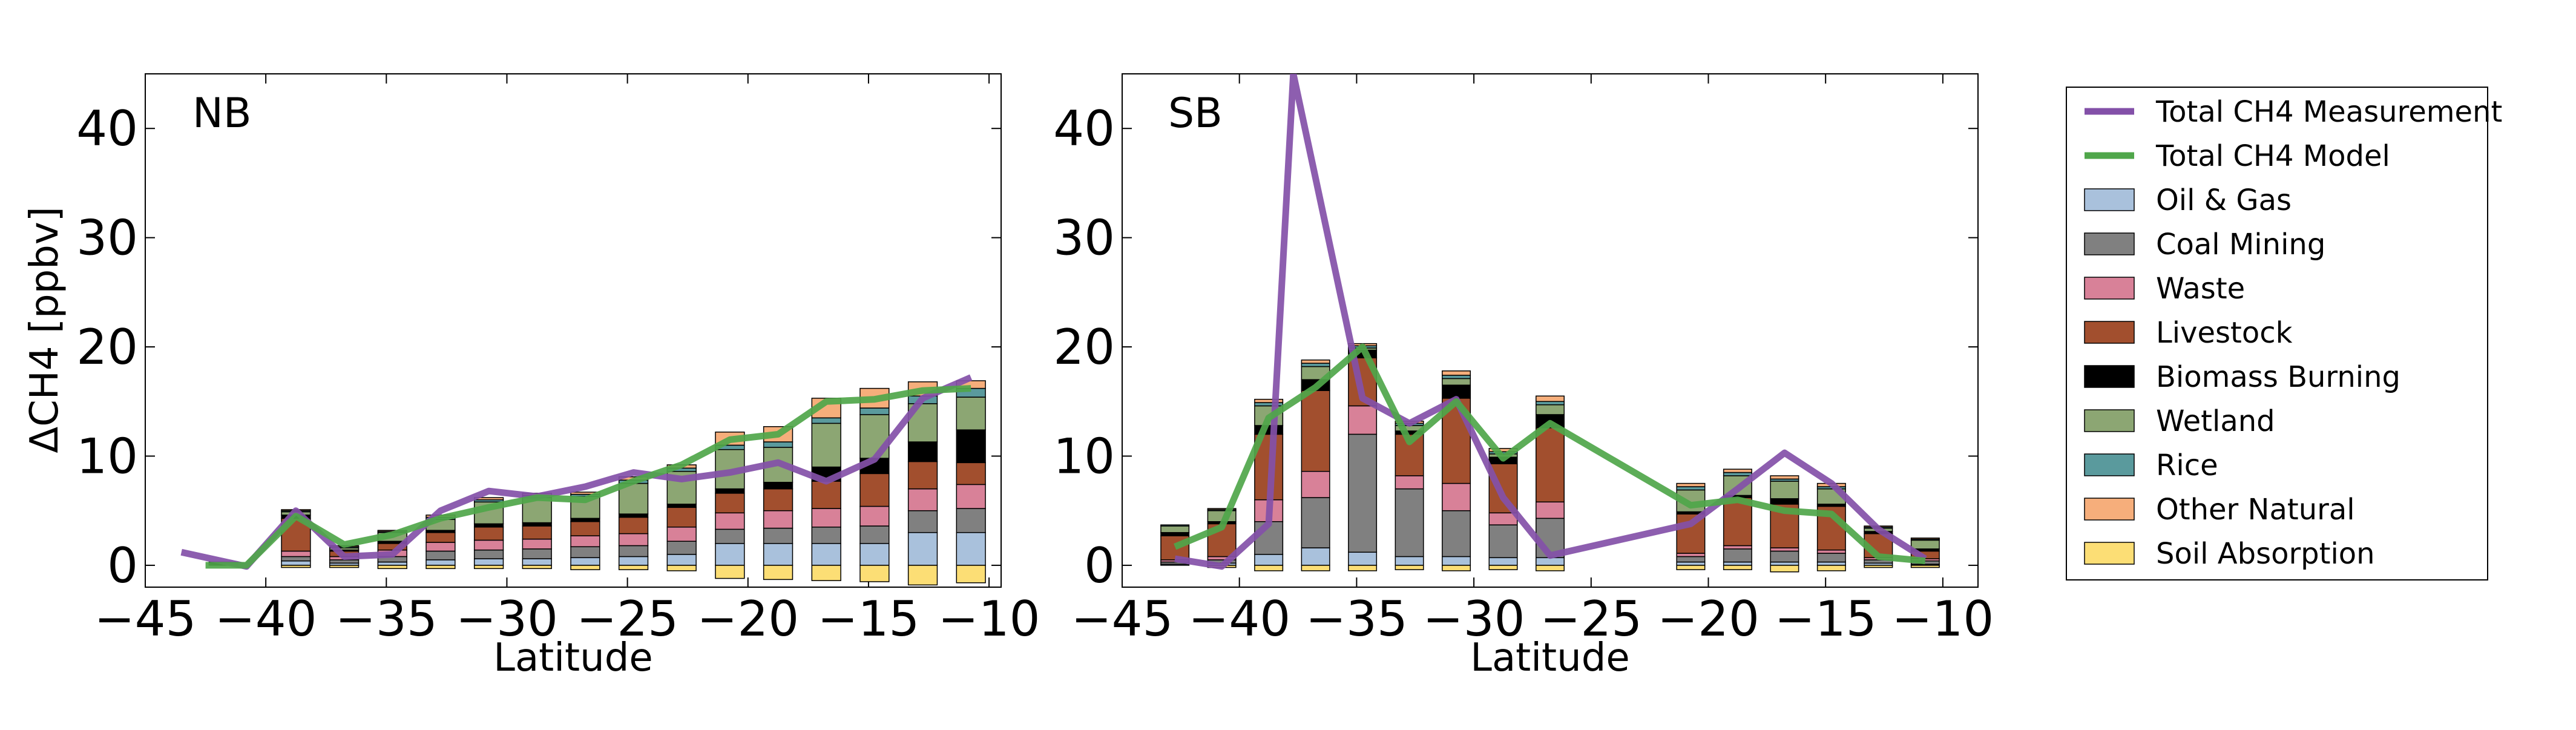  What do you see at coordinates (107, 456) in the screenshot?
I see `y-tick-label: 10` at bounding box center [107, 456].